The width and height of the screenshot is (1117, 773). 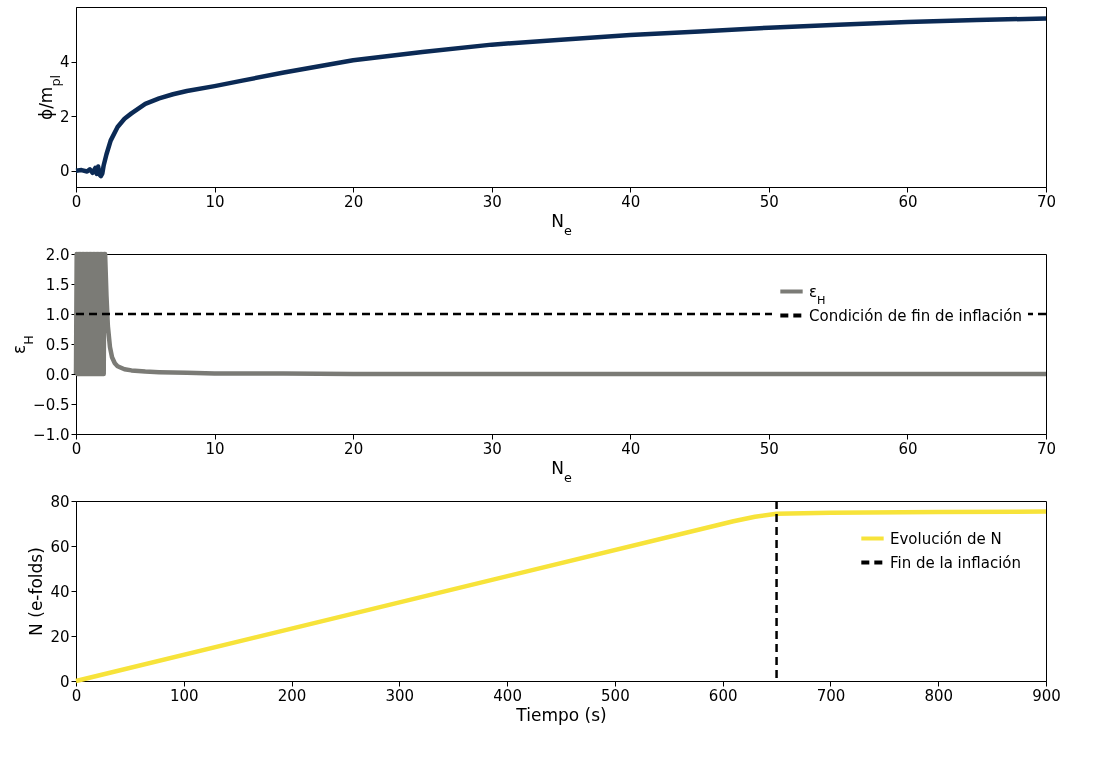 I want to click on ref-line-label: Fin de la inflación, so click(x=956, y=562).